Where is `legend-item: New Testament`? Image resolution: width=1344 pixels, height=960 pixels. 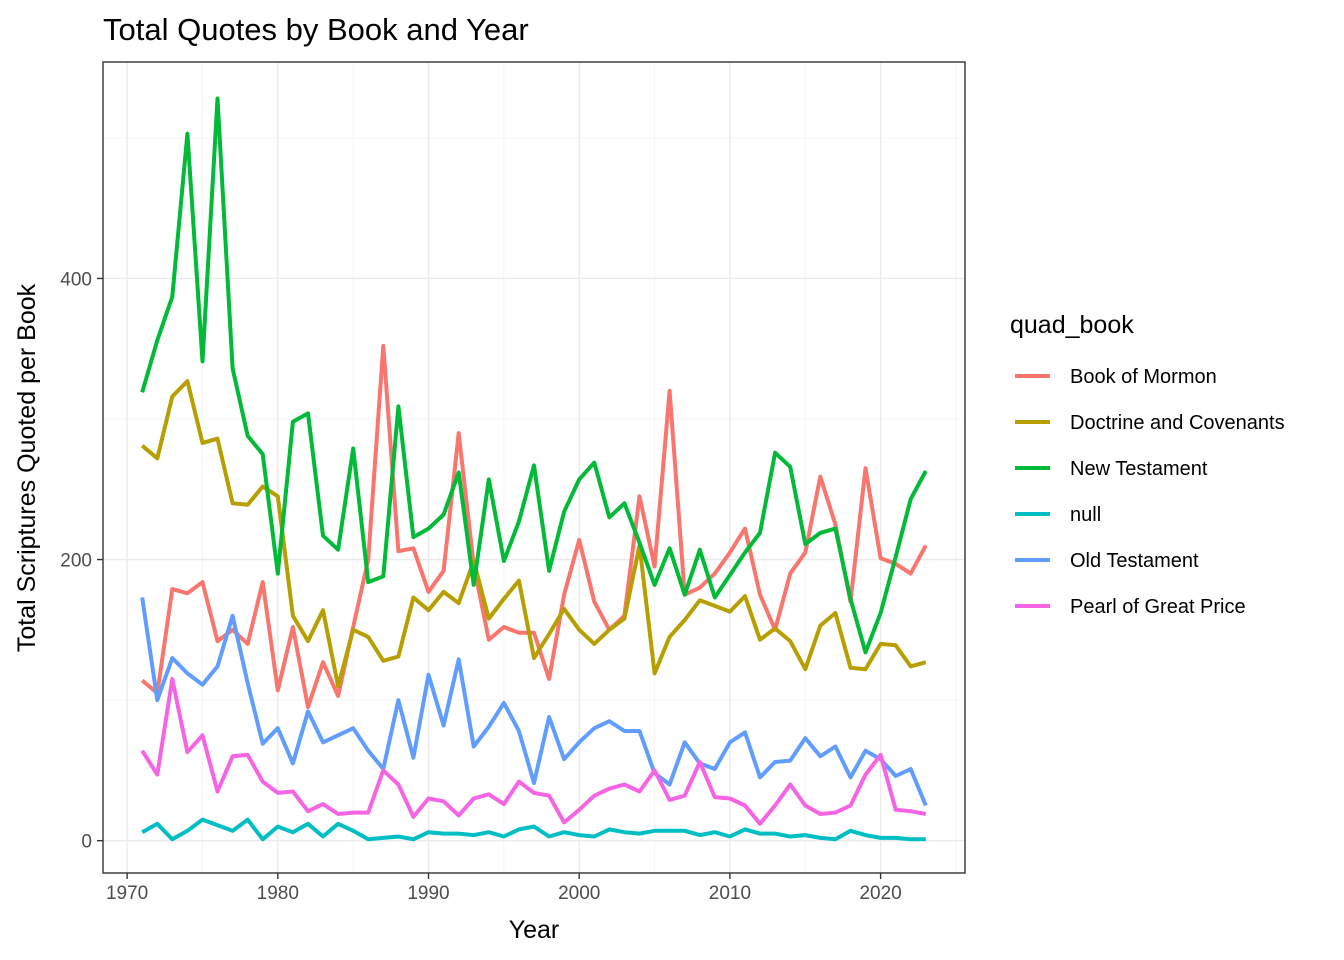 legend-item: New Testament is located at coordinates (1111, 469).